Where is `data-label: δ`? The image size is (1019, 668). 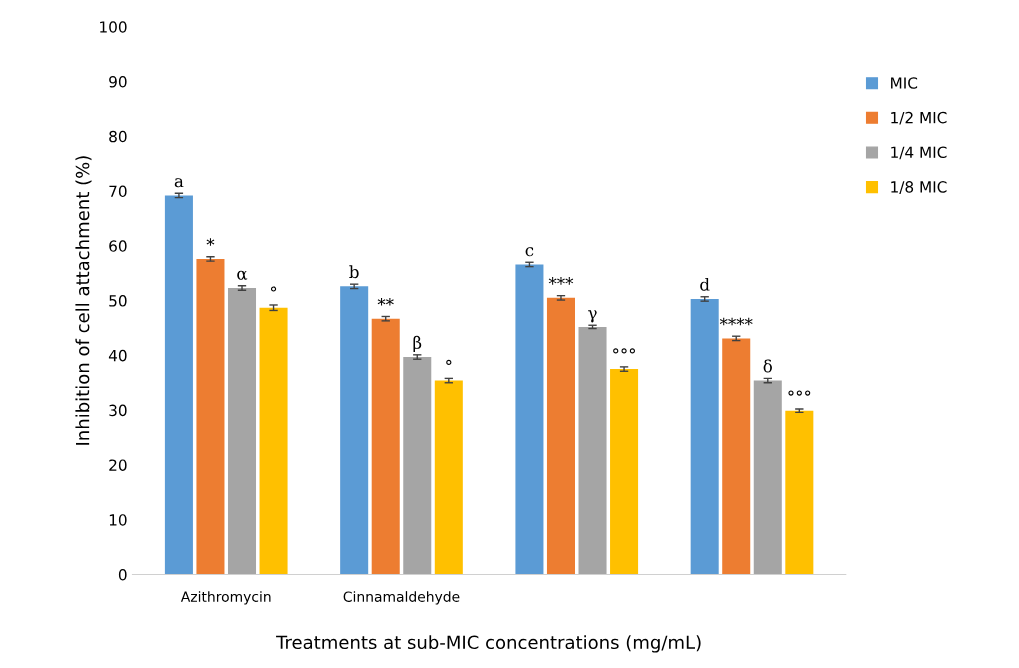 data-label: δ is located at coordinates (767, 366).